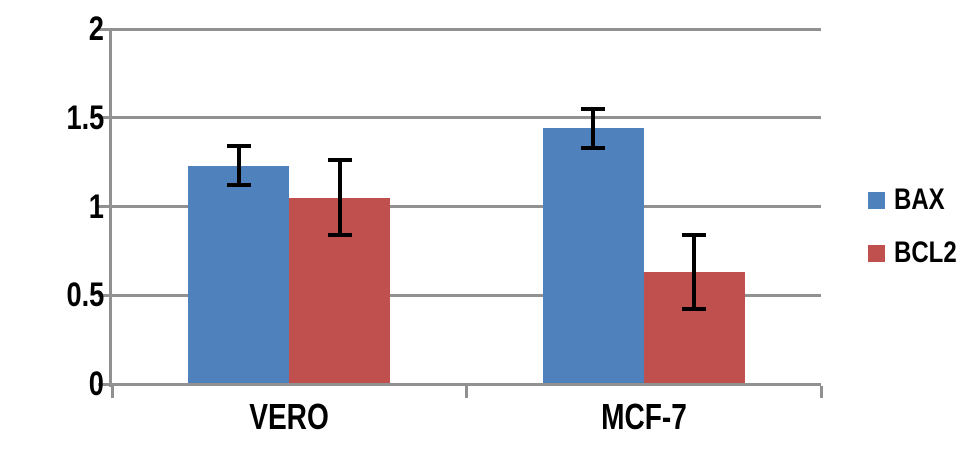 Image resolution: width=980 pixels, height=456 pixels. I want to click on x-axis-category-label: MCF-7, so click(644, 417).